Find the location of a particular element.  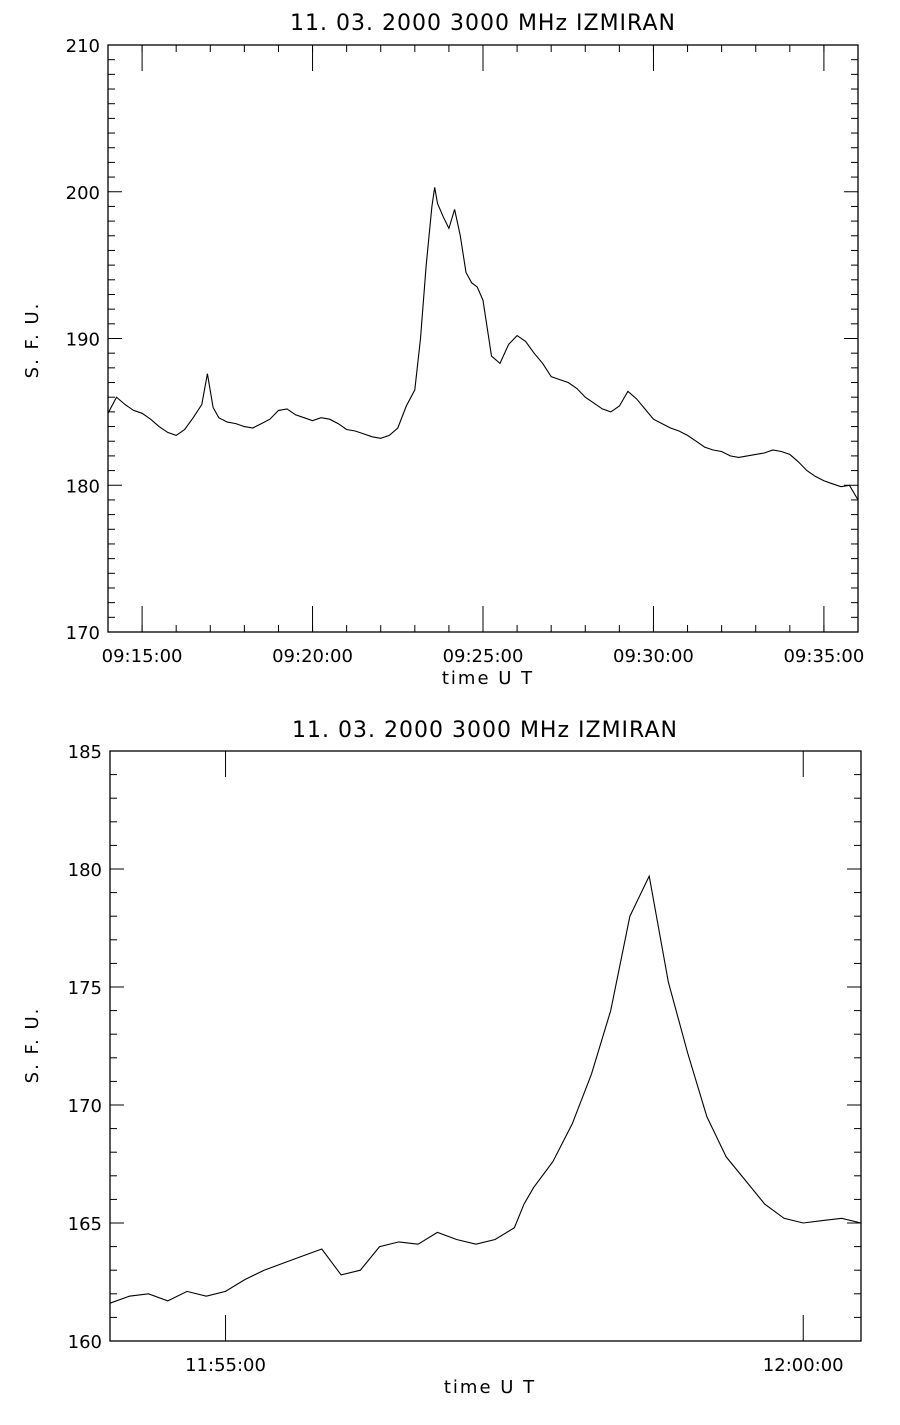

y-tick-label: 200 is located at coordinates (83, 193).